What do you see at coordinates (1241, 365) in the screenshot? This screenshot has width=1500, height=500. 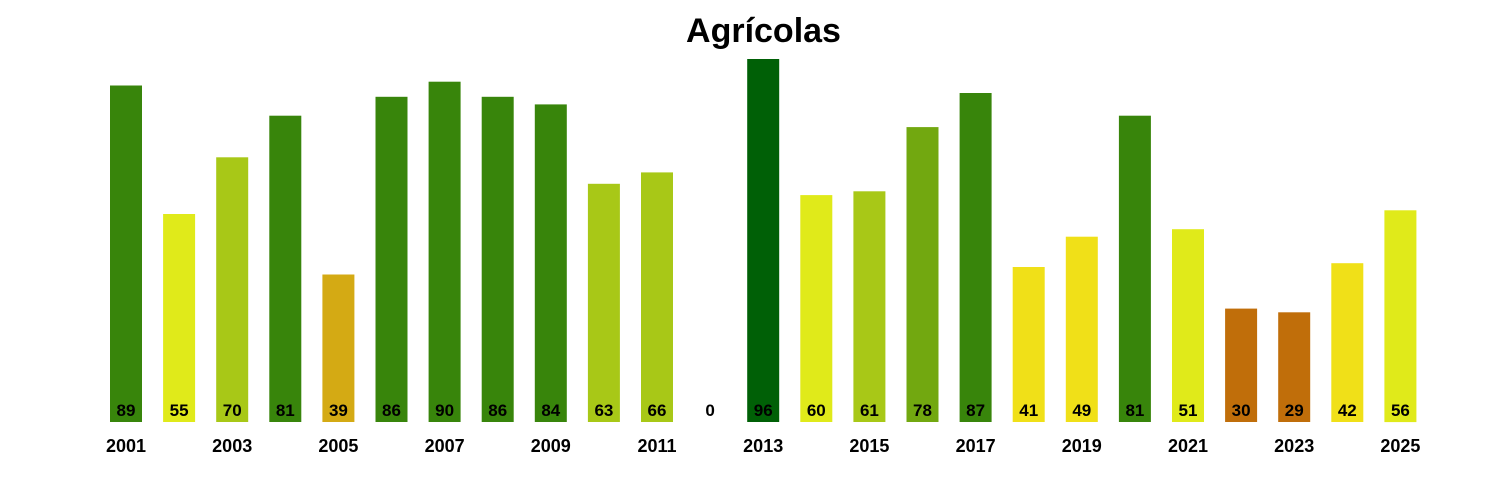 I see `bar-2022` at bounding box center [1241, 365].